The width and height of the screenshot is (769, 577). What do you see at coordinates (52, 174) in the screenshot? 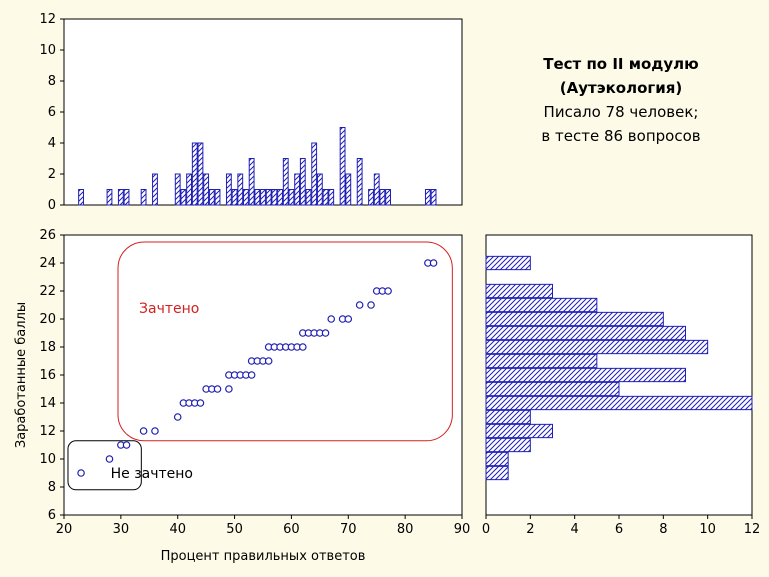
I see `top-hist-y-tick-label: 2` at bounding box center [52, 174].